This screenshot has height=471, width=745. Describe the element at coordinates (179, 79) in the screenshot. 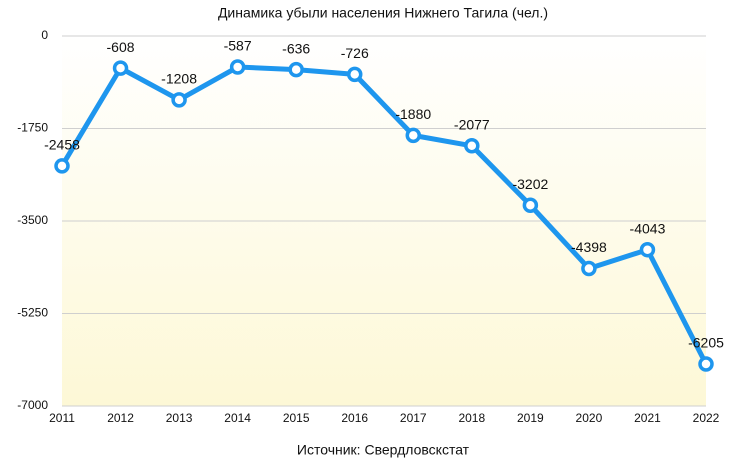

I see `data-label: -1208` at that location.